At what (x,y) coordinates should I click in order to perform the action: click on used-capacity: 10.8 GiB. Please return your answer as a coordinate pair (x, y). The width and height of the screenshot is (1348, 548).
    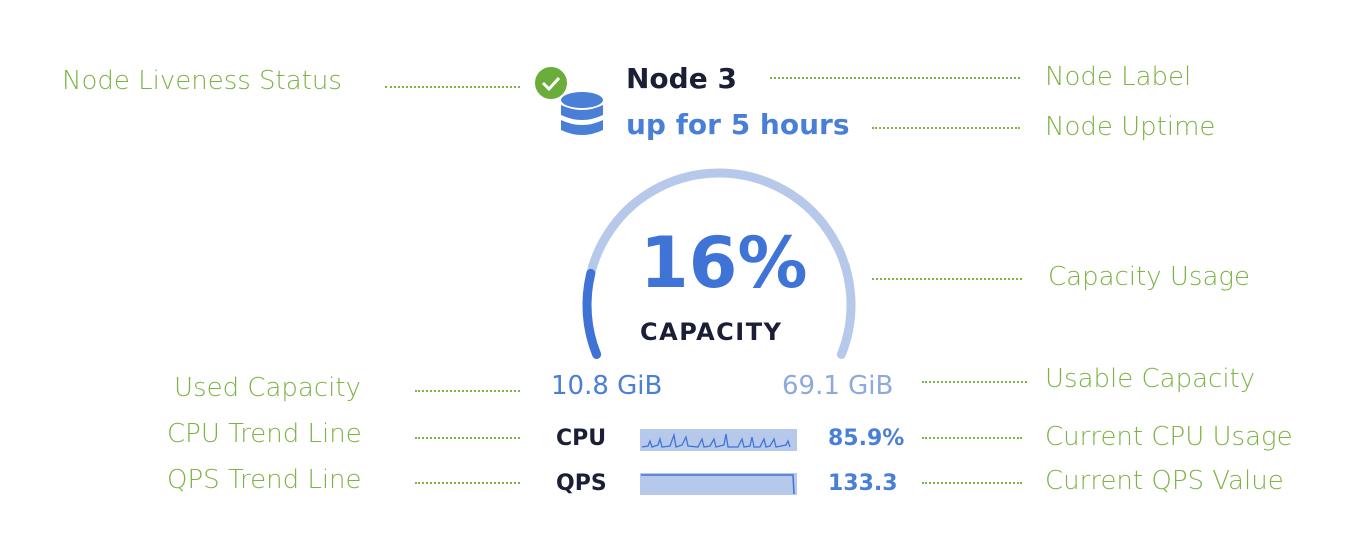
    Looking at the image, I should click on (607, 386).